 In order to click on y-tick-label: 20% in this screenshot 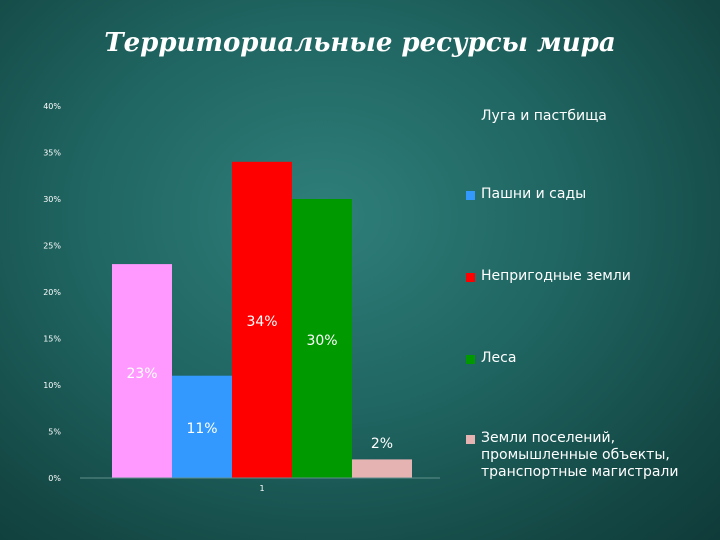, I will do `click(52, 292)`.